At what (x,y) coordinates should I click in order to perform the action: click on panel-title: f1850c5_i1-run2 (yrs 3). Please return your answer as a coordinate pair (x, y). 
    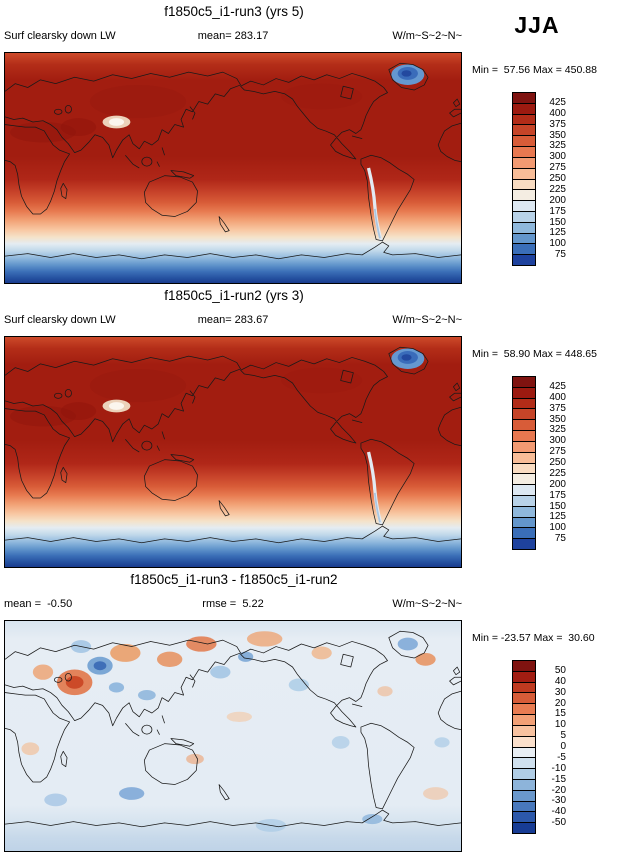
    Looking at the image, I should click on (234, 295).